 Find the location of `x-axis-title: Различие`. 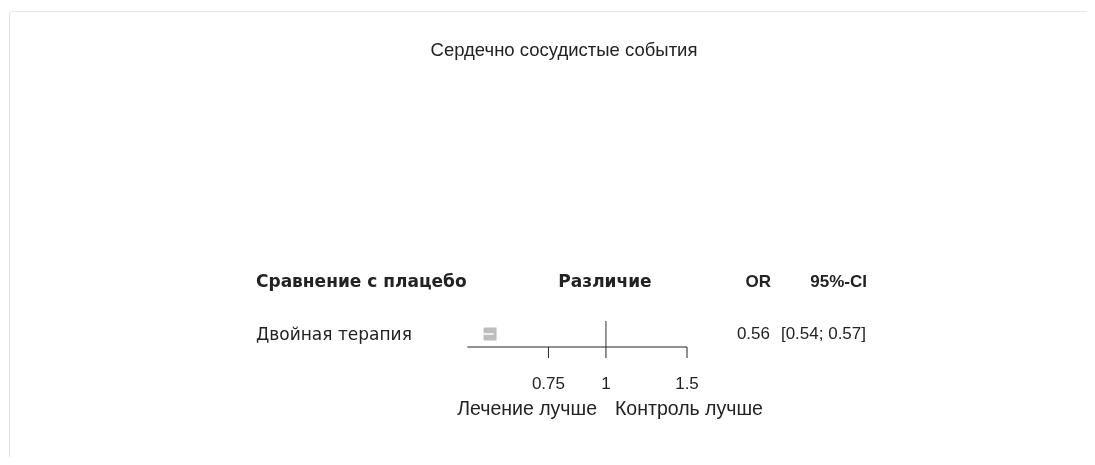

x-axis-title: Различие is located at coordinates (605, 281).